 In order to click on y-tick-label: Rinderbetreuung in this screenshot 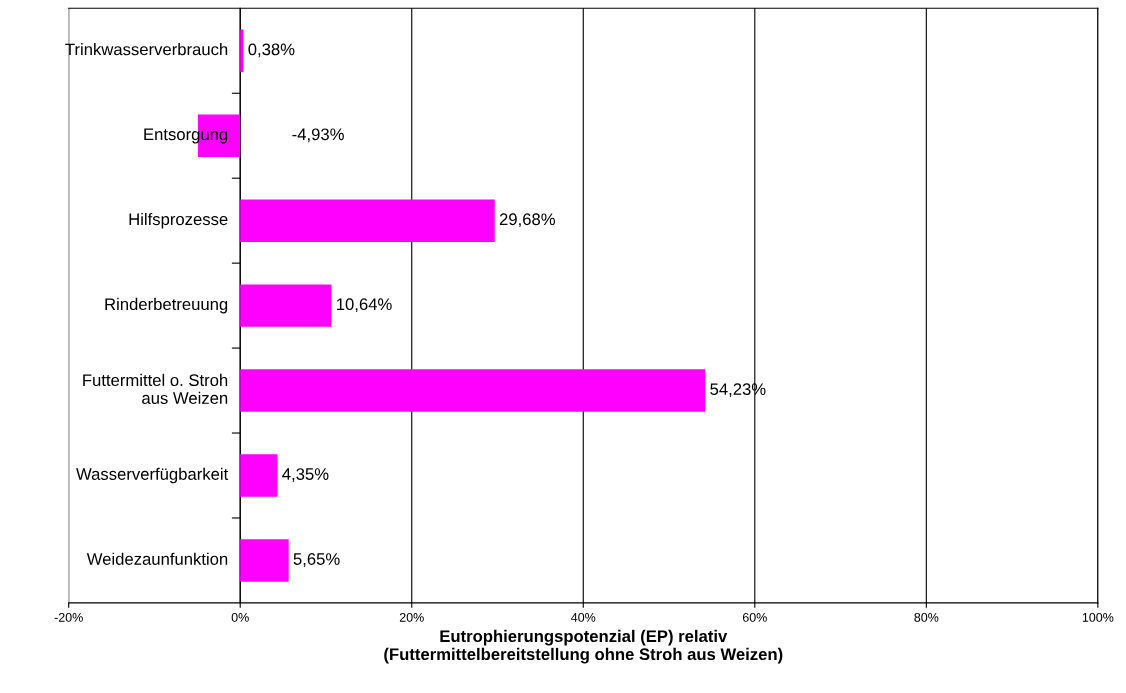, I will do `click(166, 305)`.